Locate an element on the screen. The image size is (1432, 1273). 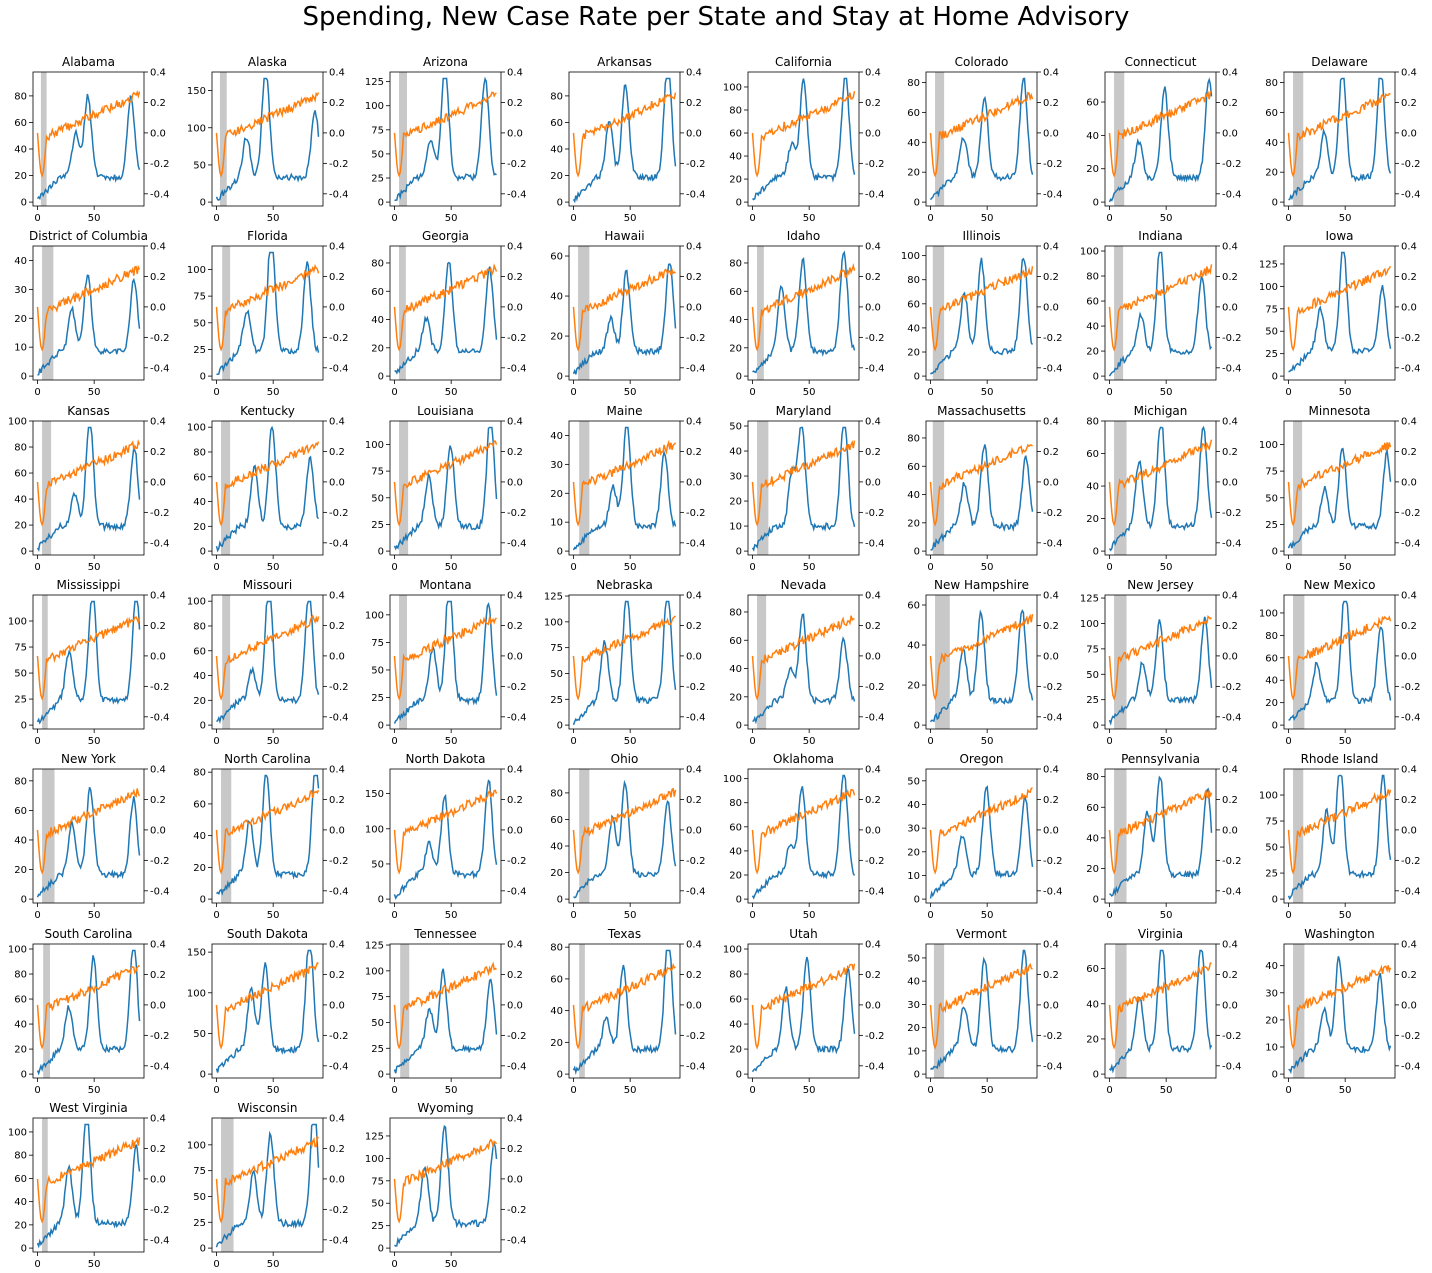
left-tick-label: 30 is located at coordinates (913, 1005).